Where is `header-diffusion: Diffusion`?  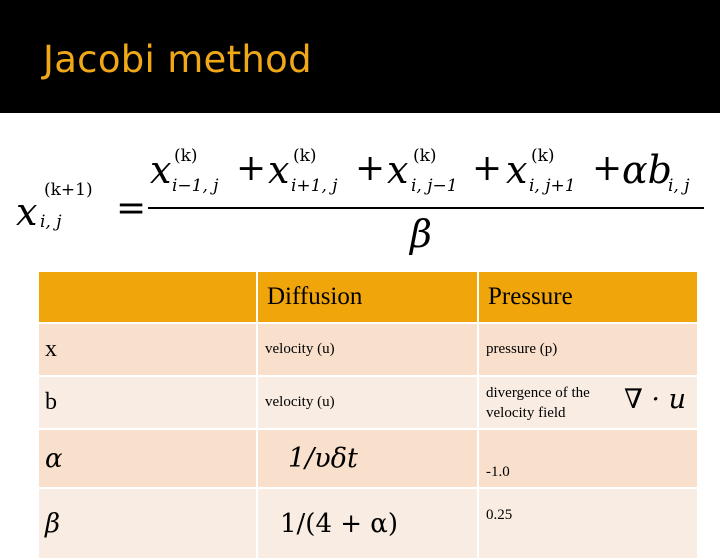 header-diffusion: Diffusion is located at coordinates (367, 297).